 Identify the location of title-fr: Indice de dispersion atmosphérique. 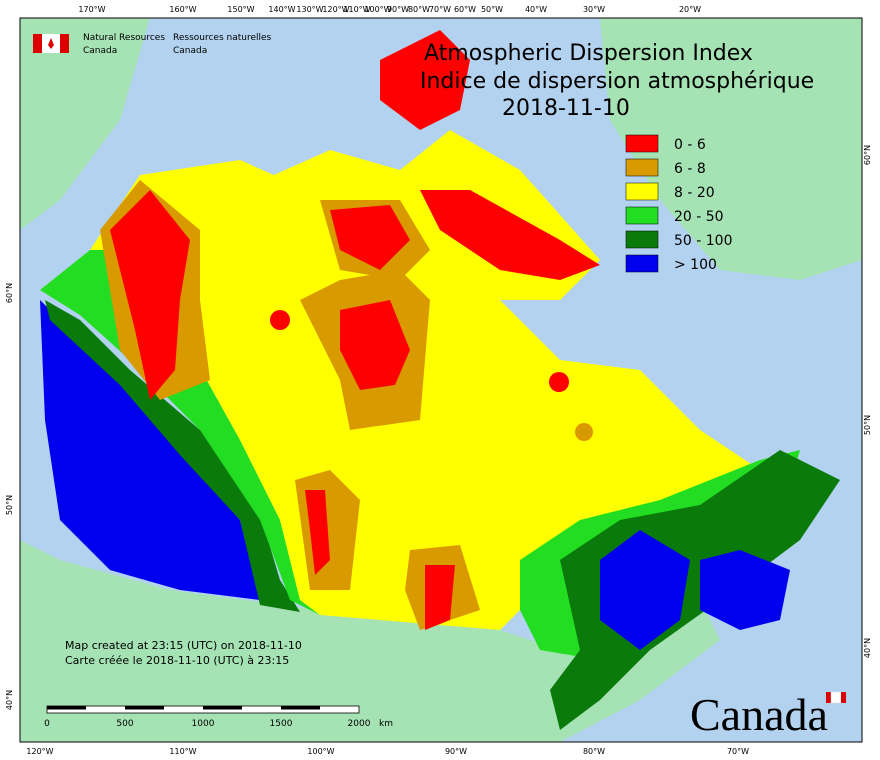
(617, 81).